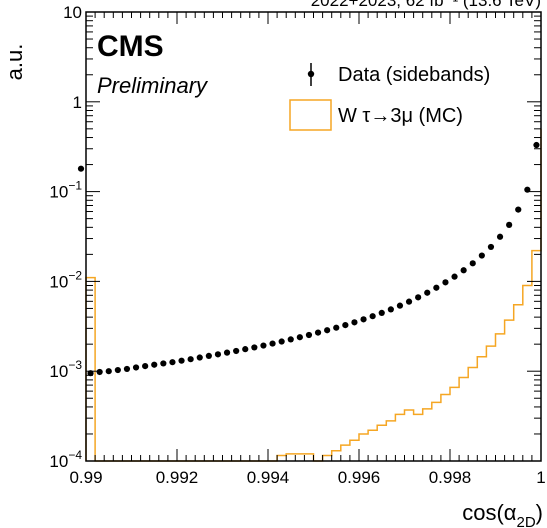 The height and width of the screenshot is (528, 547). I want to click on y-tick-label: 10, so click(72, 12).